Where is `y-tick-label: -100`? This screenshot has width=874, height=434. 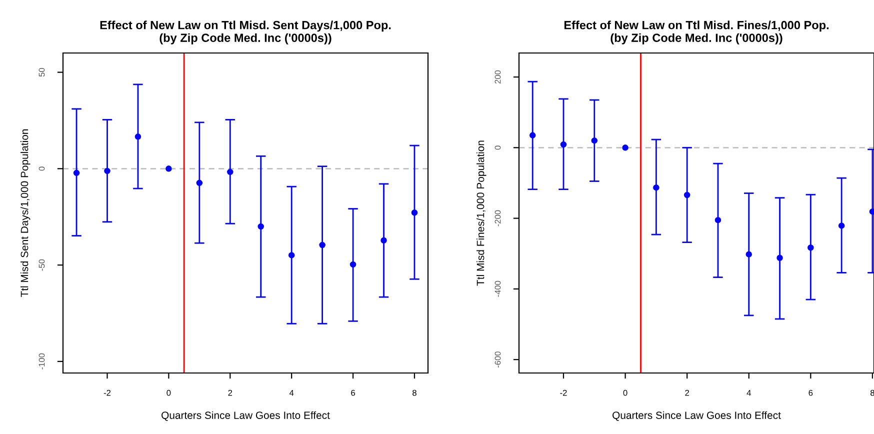
y-tick-label: -100 is located at coordinates (41, 361).